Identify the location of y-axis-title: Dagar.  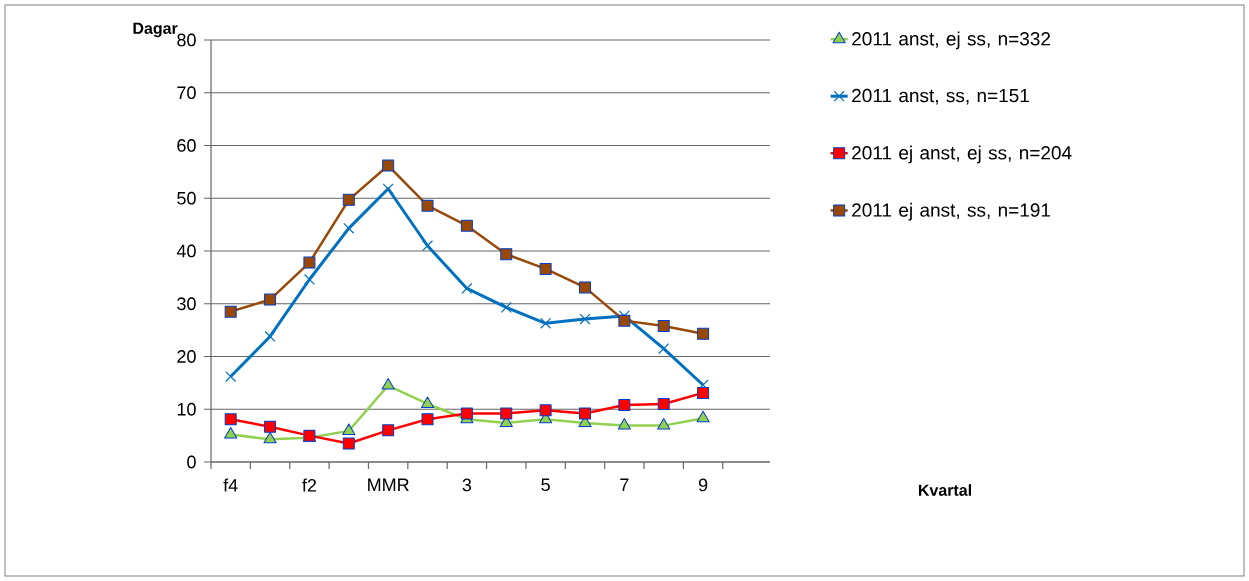
(155, 30).